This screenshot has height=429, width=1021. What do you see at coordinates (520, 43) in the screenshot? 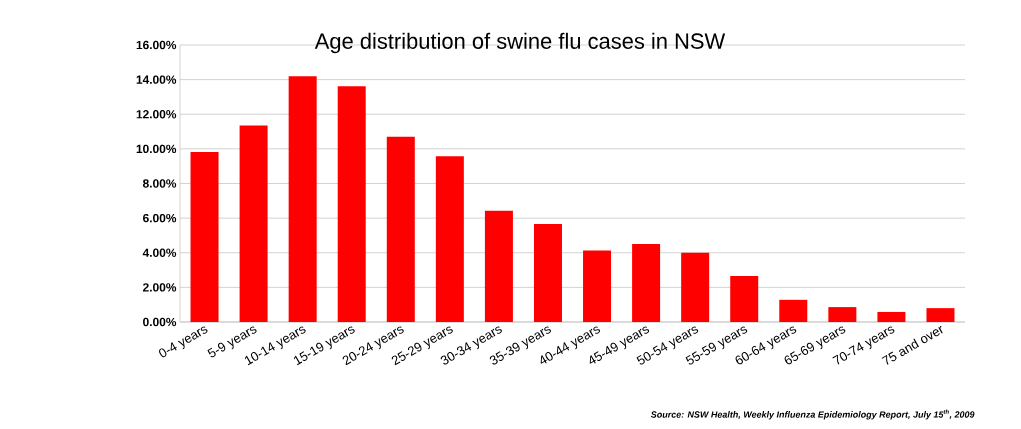
I see `chart-title: Age distribution of swine flu cases in NSW` at bounding box center [520, 43].